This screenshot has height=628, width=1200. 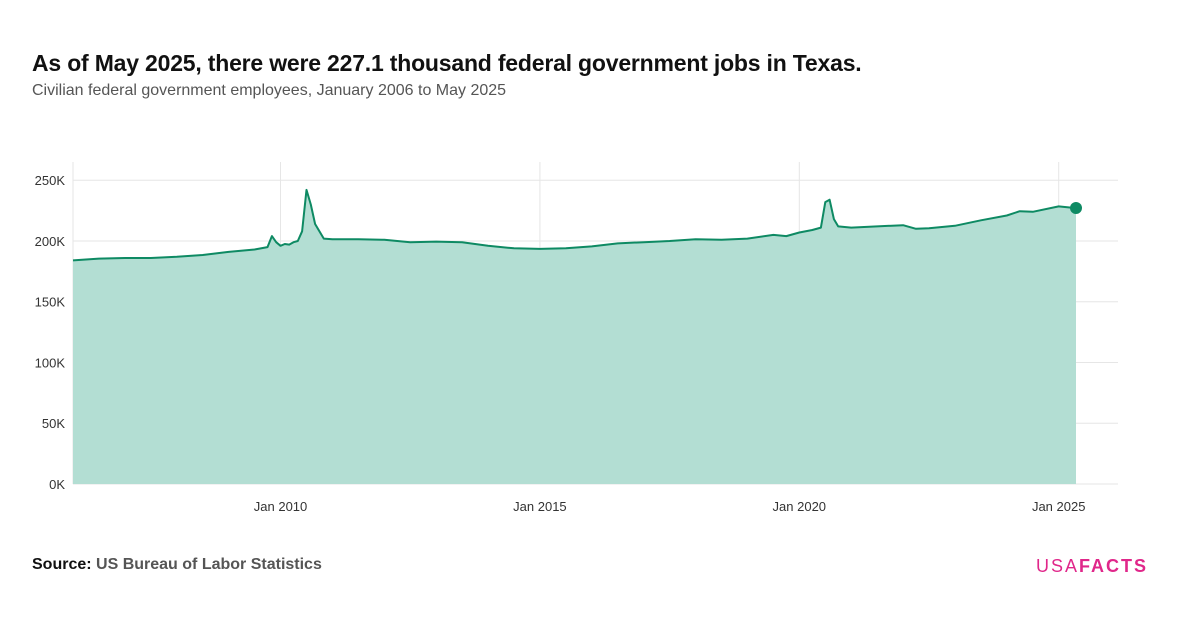 What do you see at coordinates (1057, 566) in the screenshot?
I see `logo-usa: USA` at bounding box center [1057, 566].